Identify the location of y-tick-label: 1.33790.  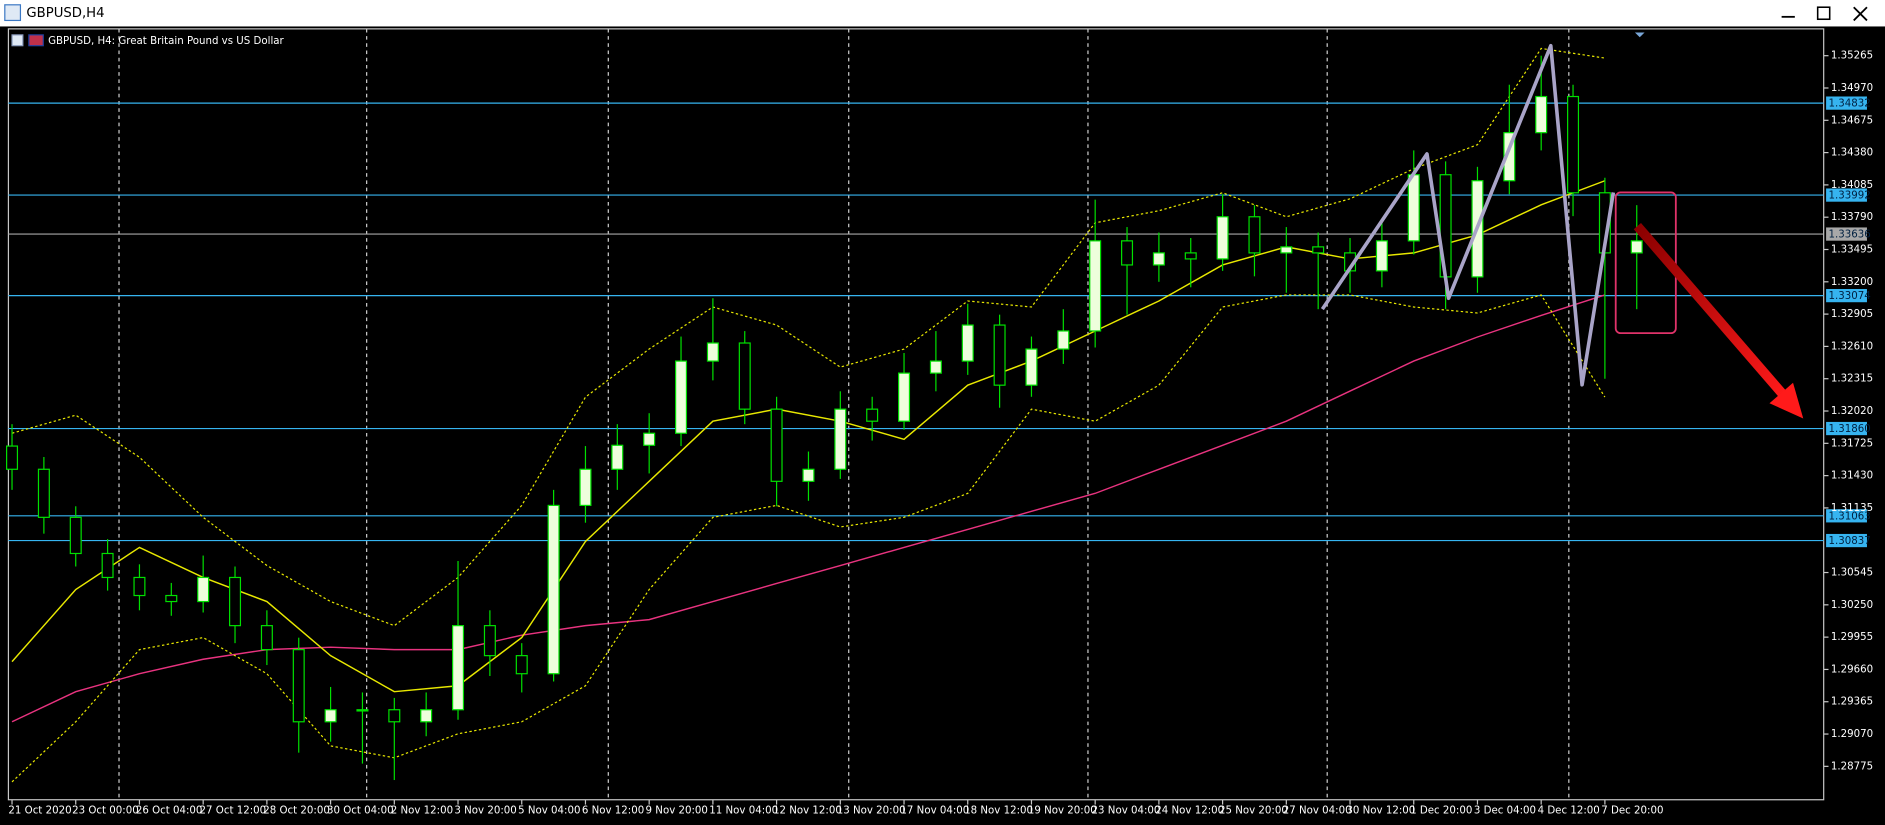
(1852, 217).